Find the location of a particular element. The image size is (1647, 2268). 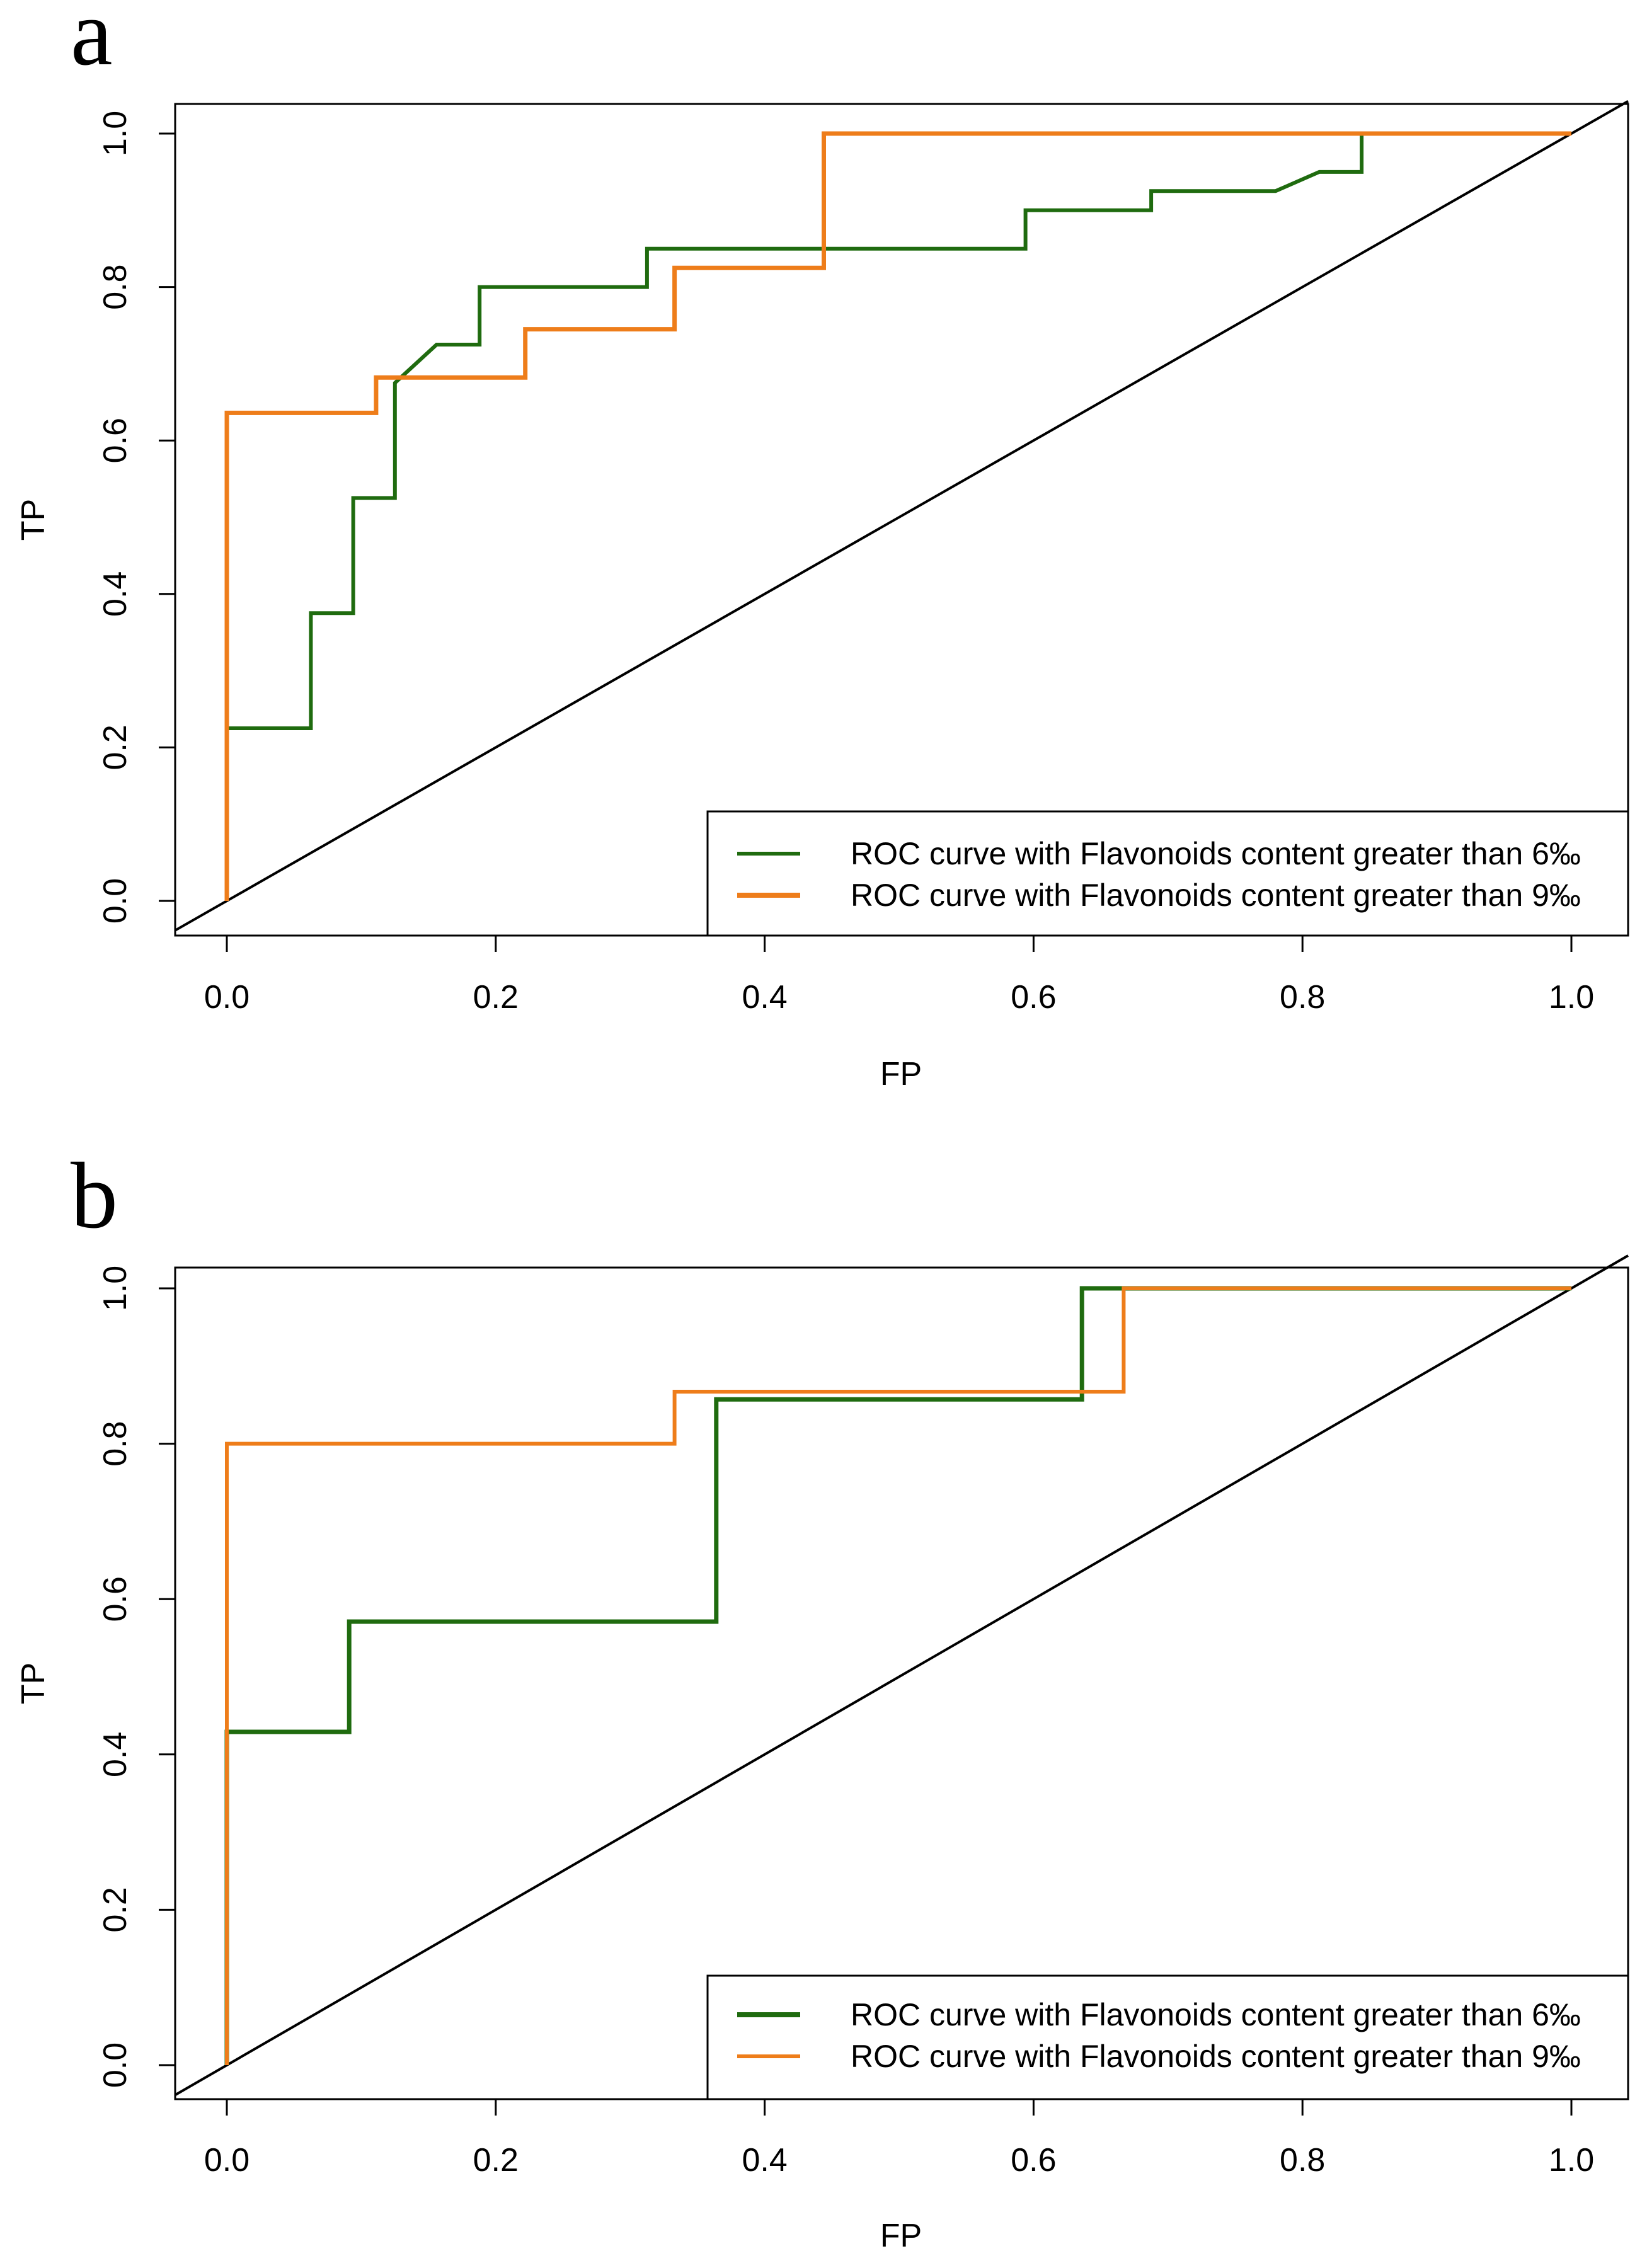

panel-b-y-axis-title: TP is located at coordinates (33, 1683).